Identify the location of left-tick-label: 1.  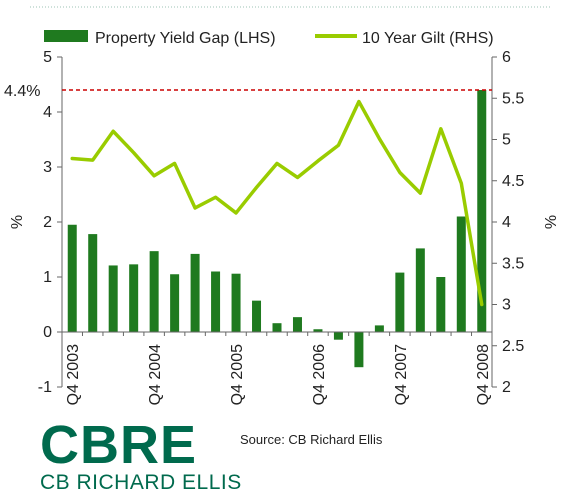
(47, 277).